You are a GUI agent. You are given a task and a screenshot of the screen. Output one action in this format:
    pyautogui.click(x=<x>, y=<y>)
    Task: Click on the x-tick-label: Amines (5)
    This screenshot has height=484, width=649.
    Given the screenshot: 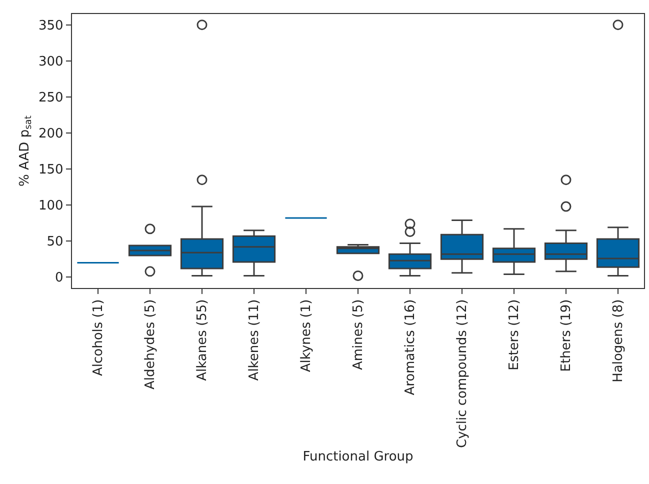 What is the action you would take?
    pyautogui.click(x=358, y=334)
    